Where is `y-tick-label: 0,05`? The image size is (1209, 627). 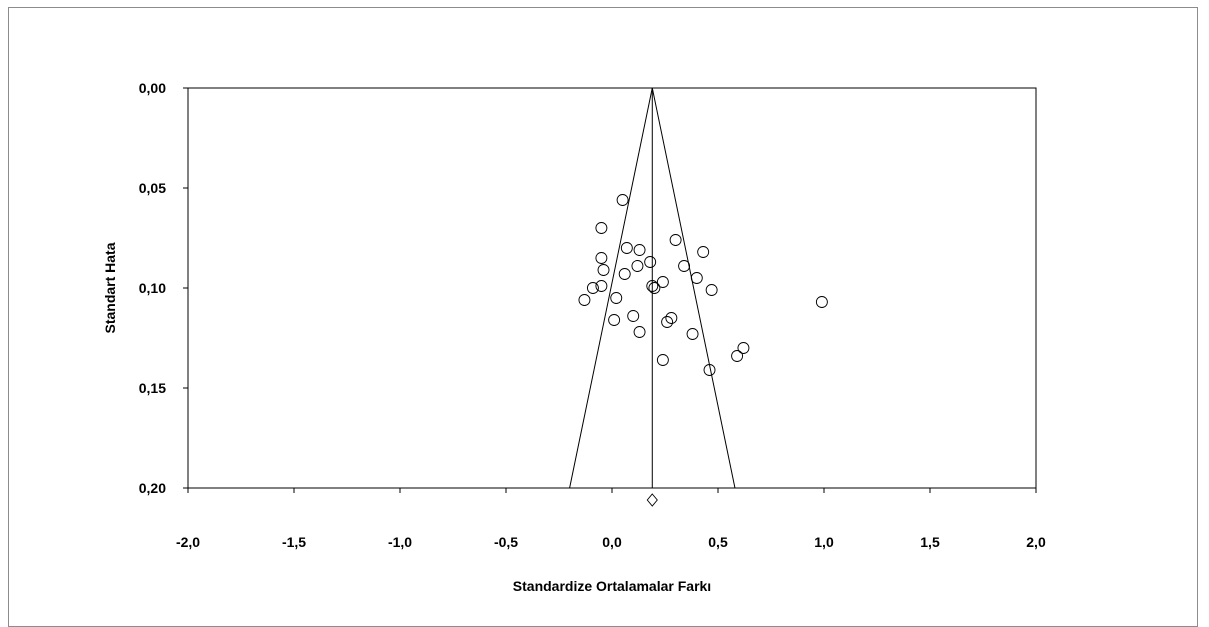 y-tick-label: 0,05 is located at coordinates (152, 188).